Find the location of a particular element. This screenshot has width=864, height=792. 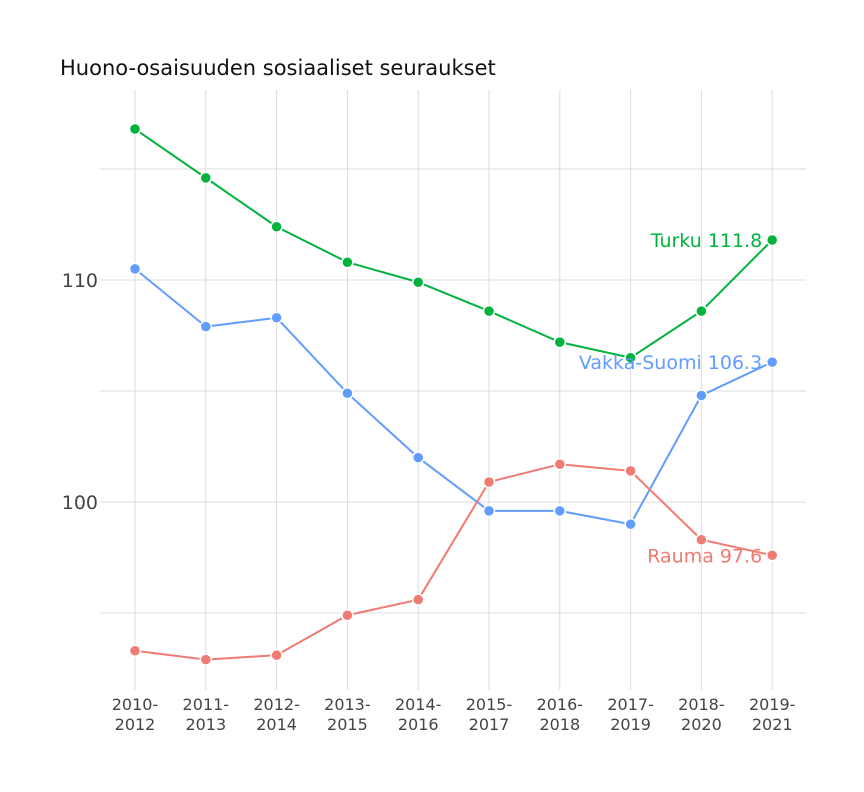

x-tick-label: 2015-2017 is located at coordinates (489, 714).